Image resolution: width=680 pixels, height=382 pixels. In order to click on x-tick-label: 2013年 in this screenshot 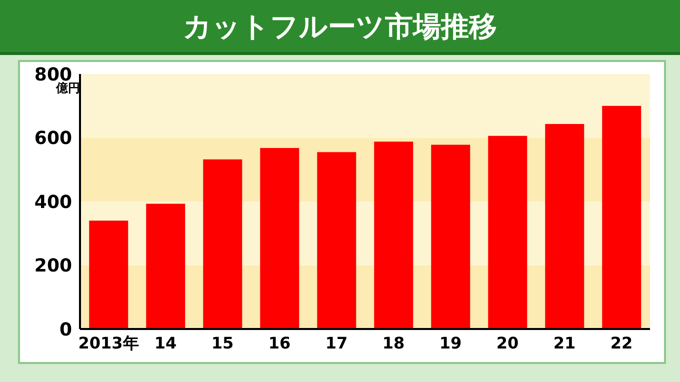, I will do `click(108, 342)`.